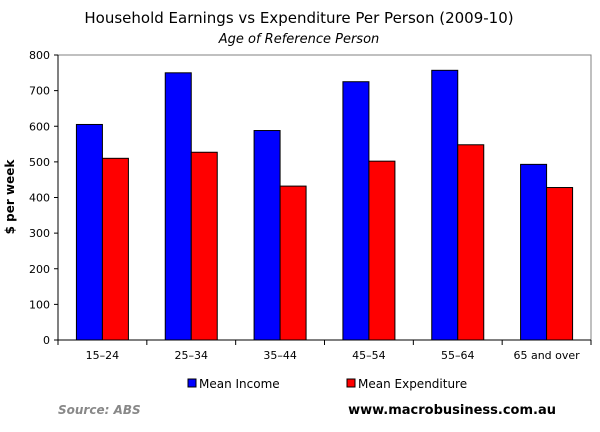 This screenshot has width=600, height=432. I want to click on x-tick-label: 35–44, so click(280, 355).